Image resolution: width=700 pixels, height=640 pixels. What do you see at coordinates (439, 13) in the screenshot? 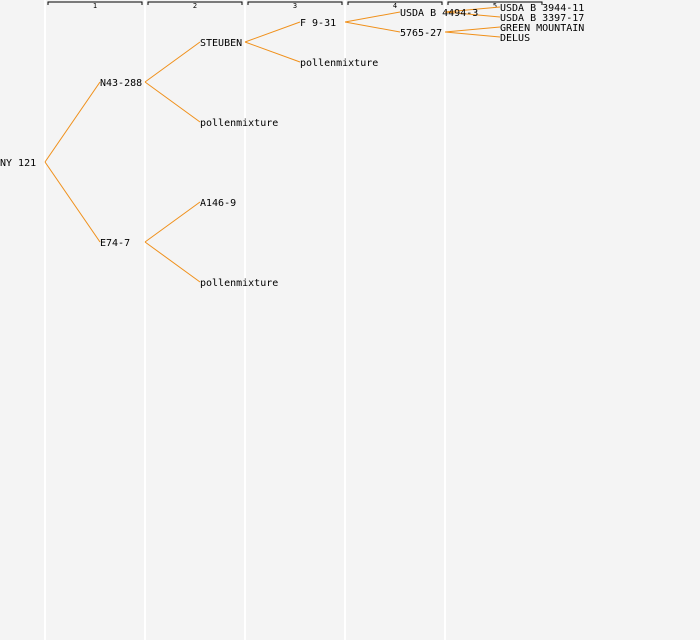
I see `pedigree-node-label: USDA B 4494-3` at bounding box center [439, 13].